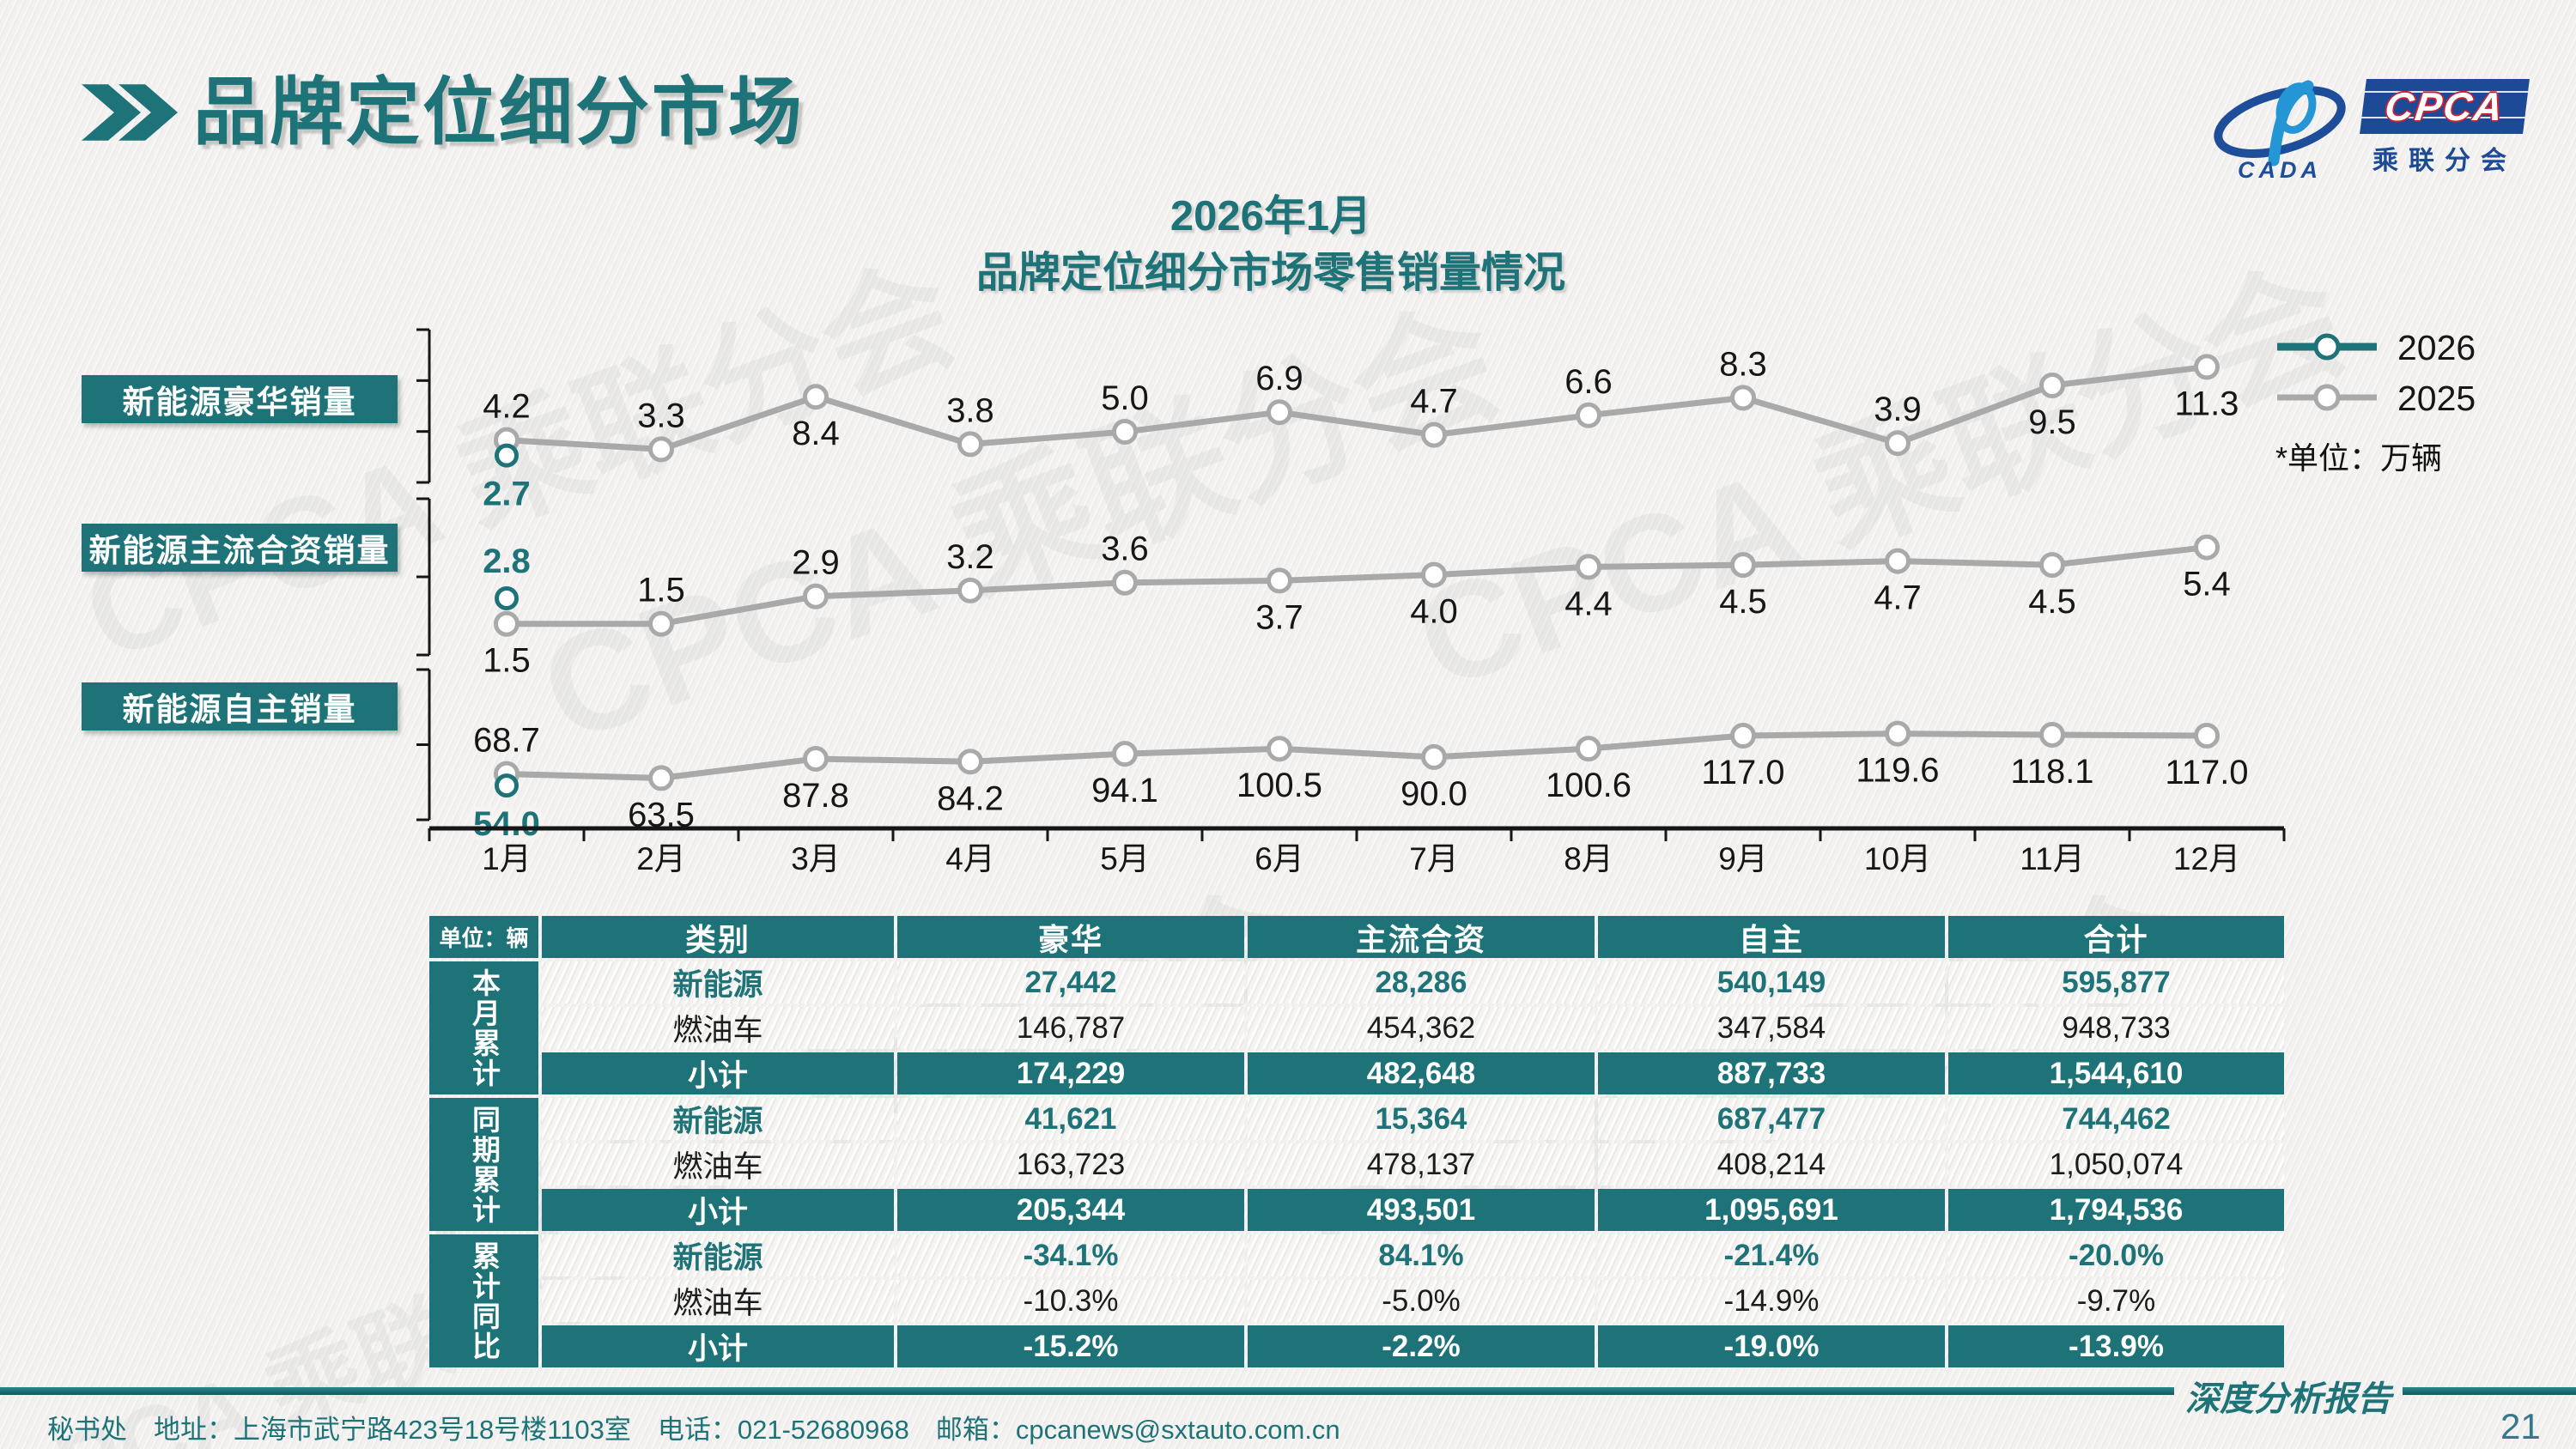  What do you see at coordinates (1422, 1028) in the screenshot?
I see `table-cell: 454,362` at bounding box center [1422, 1028].